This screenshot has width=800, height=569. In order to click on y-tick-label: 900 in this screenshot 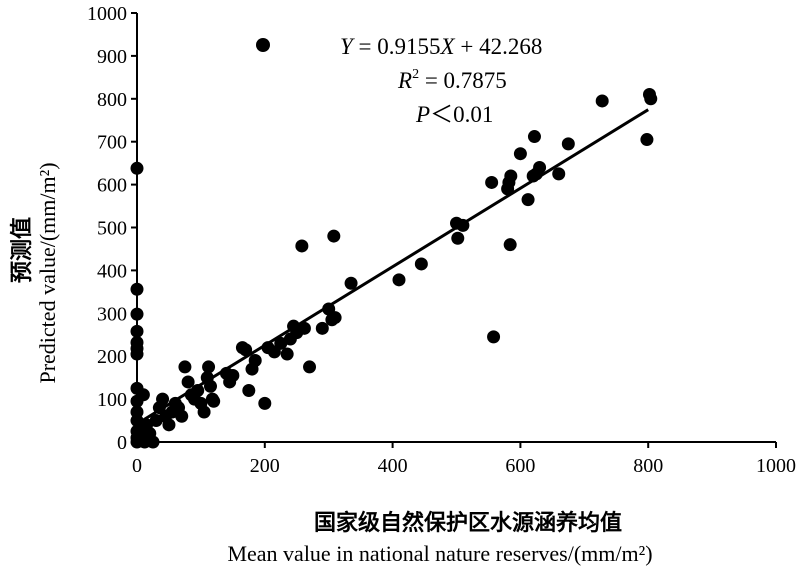, I will do `click(112, 57)`.